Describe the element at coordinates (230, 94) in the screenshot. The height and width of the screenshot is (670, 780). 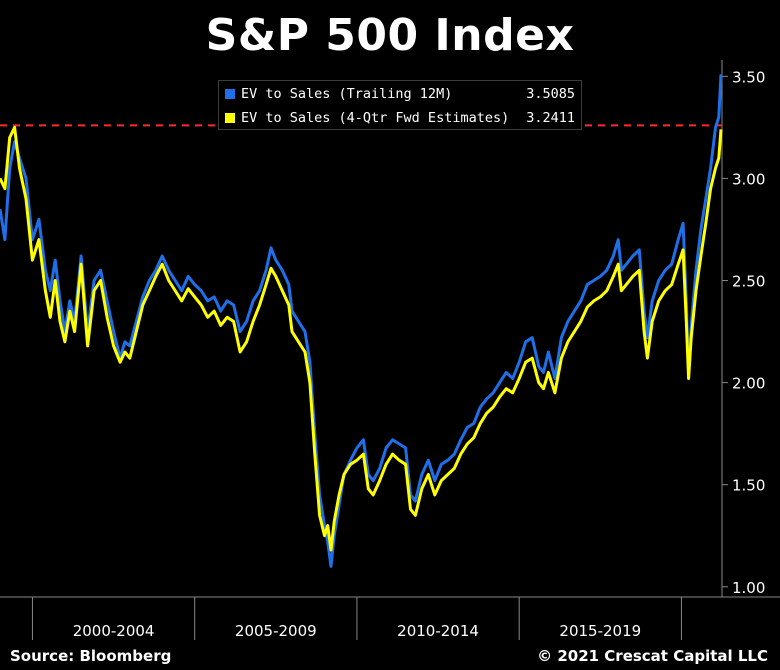
I see `legend-swatch-trailing` at that location.